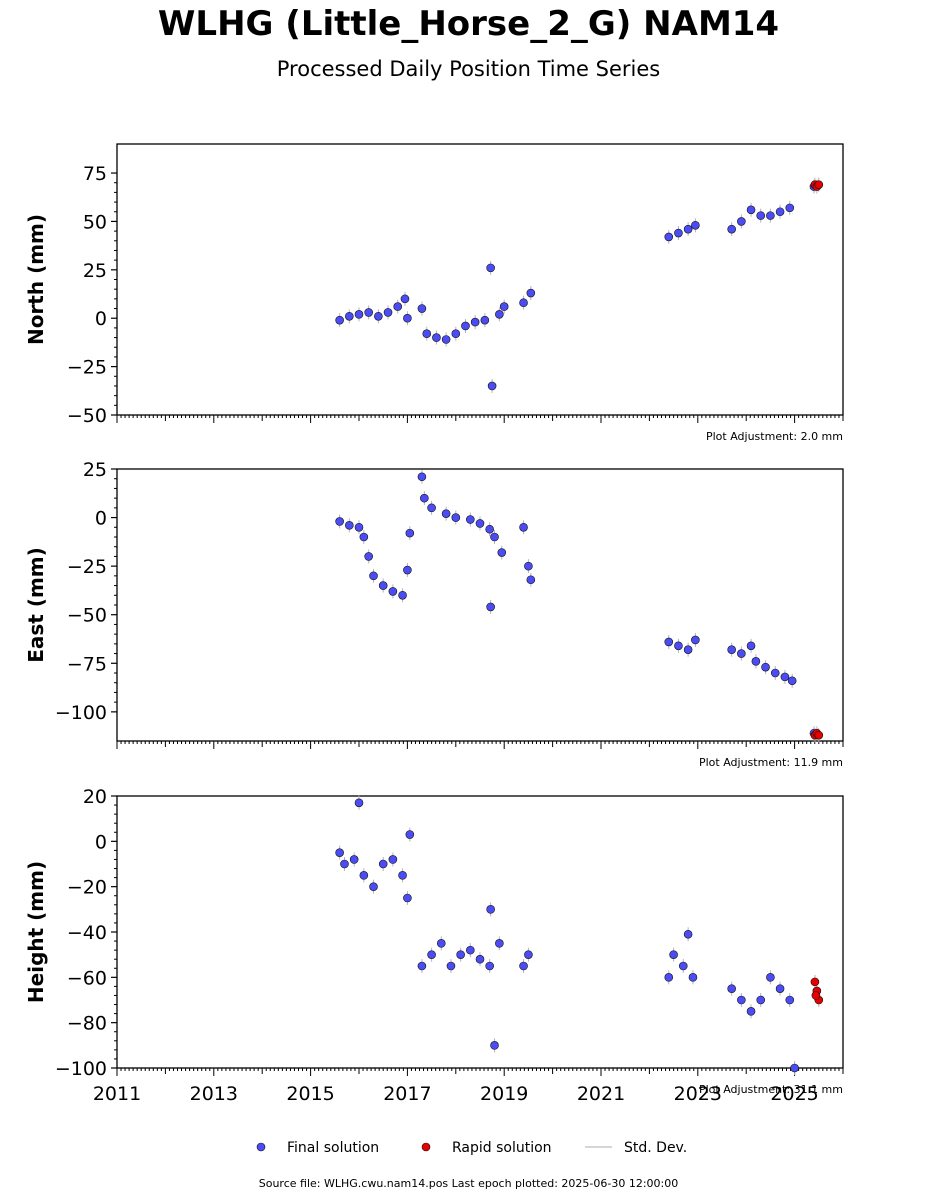 The width and height of the screenshot is (937, 1200). What do you see at coordinates (579, 285) in the screenshot?
I see `data-layer` at bounding box center [579, 285].